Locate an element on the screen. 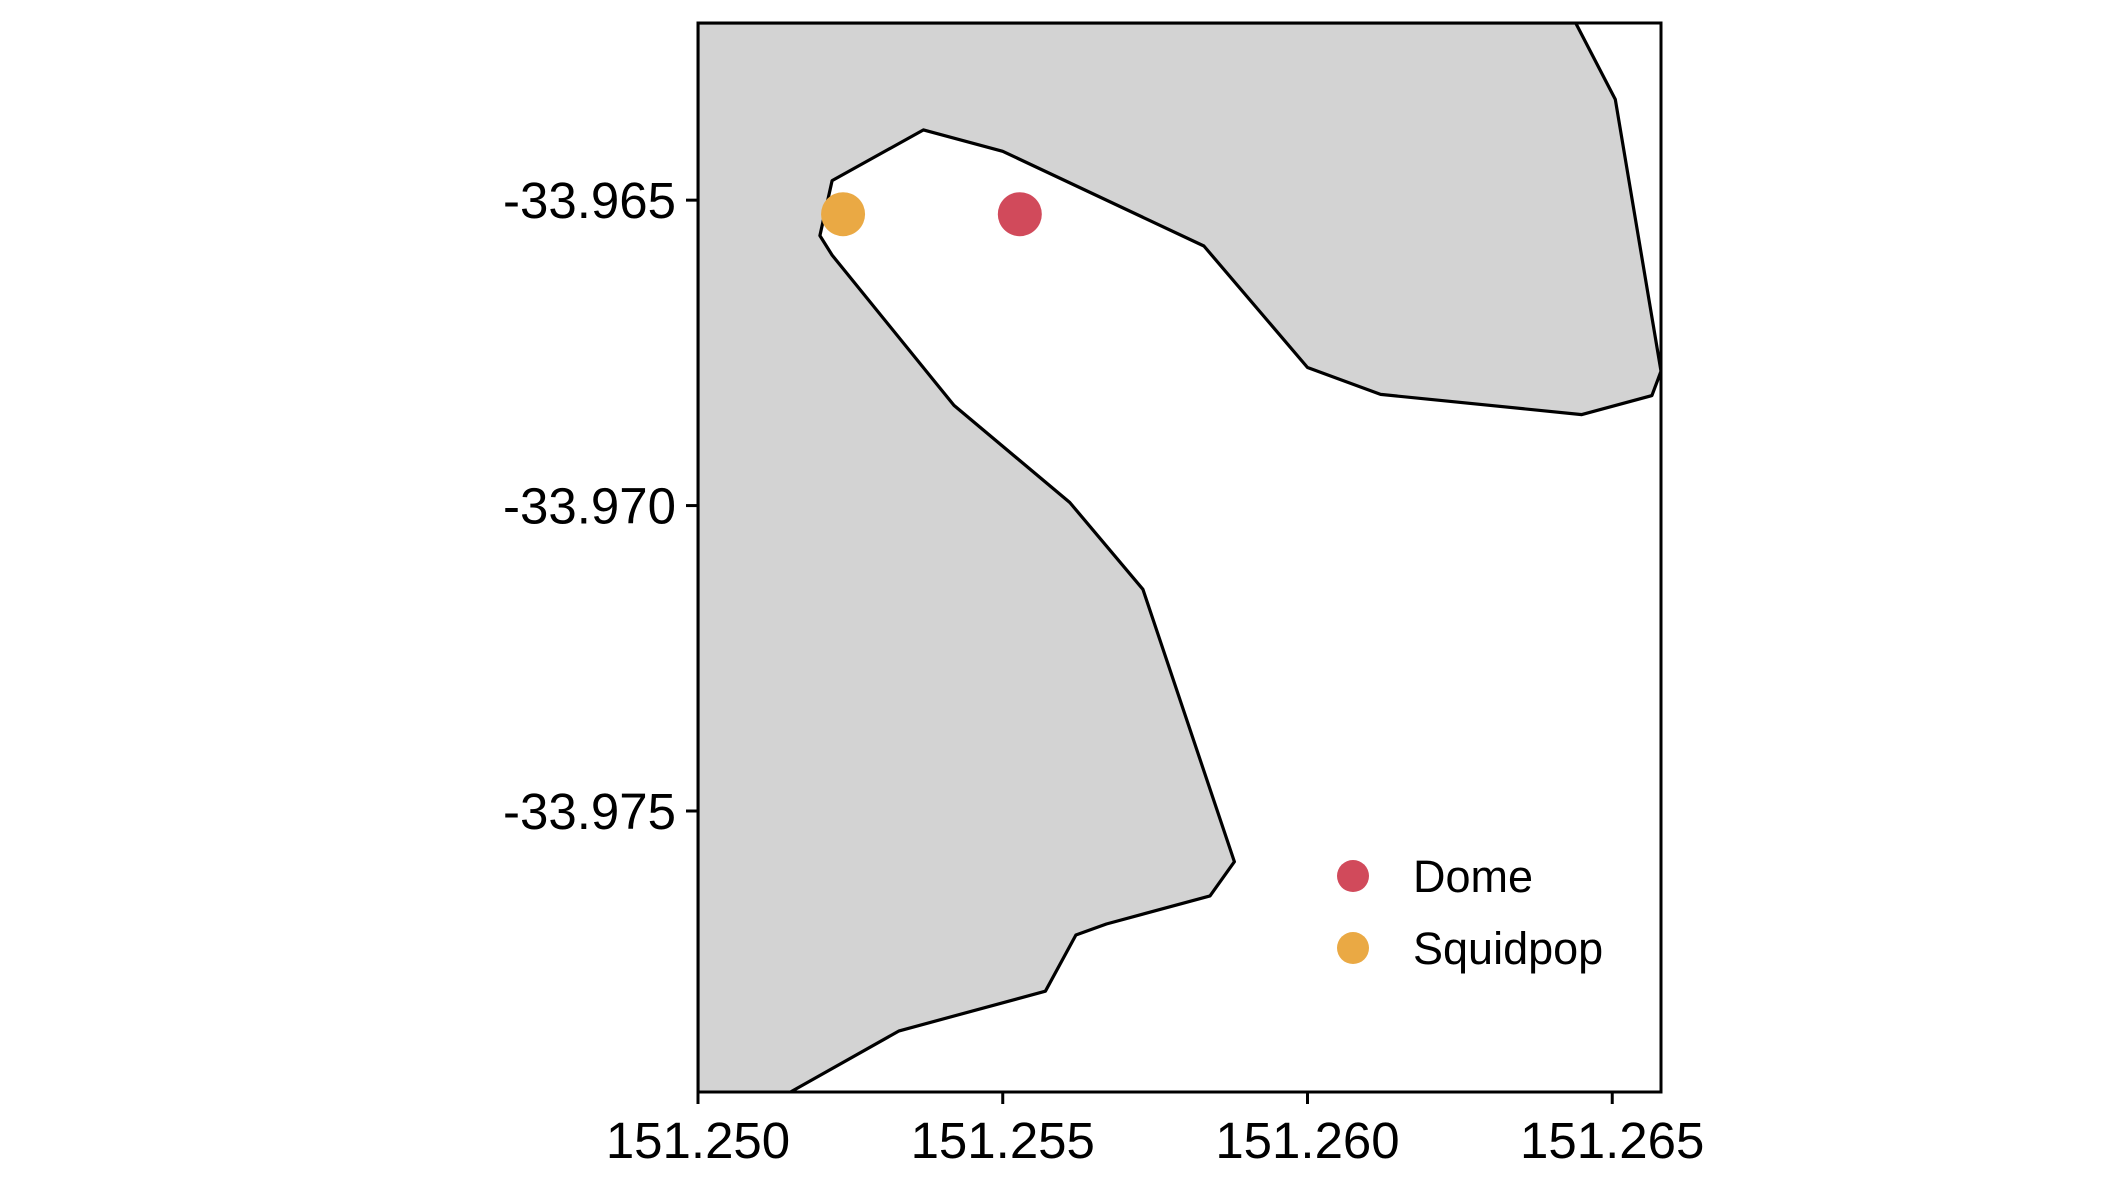 The image size is (2125, 1181). legend-item-dome: Dome is located at coordinates (1435, 876).